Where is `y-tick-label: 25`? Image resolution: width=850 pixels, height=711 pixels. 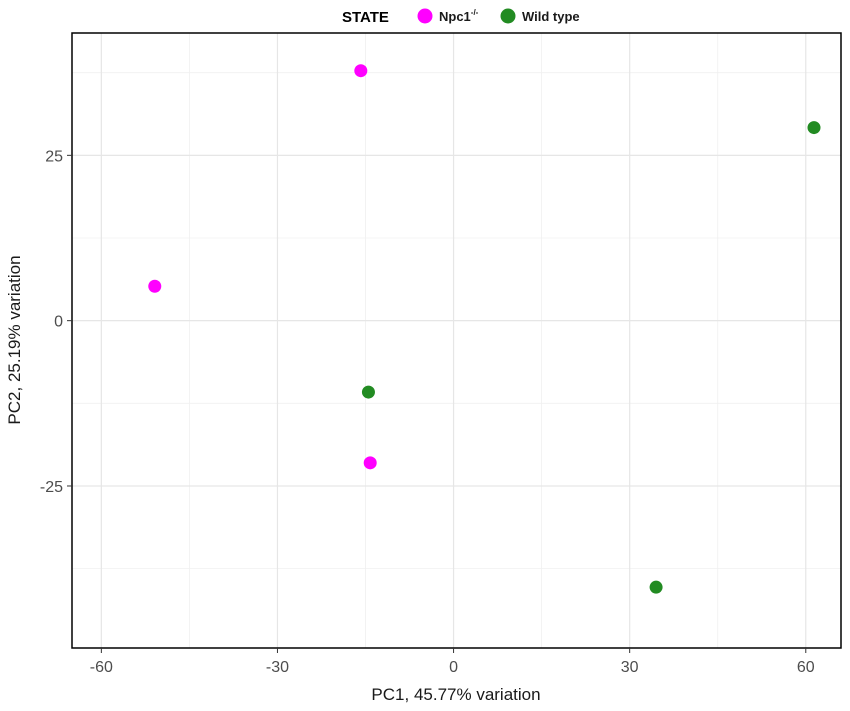 y-tick-label: 25 is located at coordinates (54, 156).